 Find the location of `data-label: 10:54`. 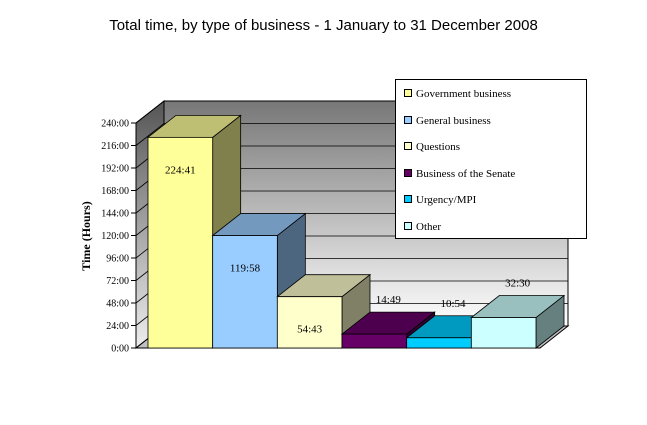

data-label: 10:54 is located at coordinates (453, 304).